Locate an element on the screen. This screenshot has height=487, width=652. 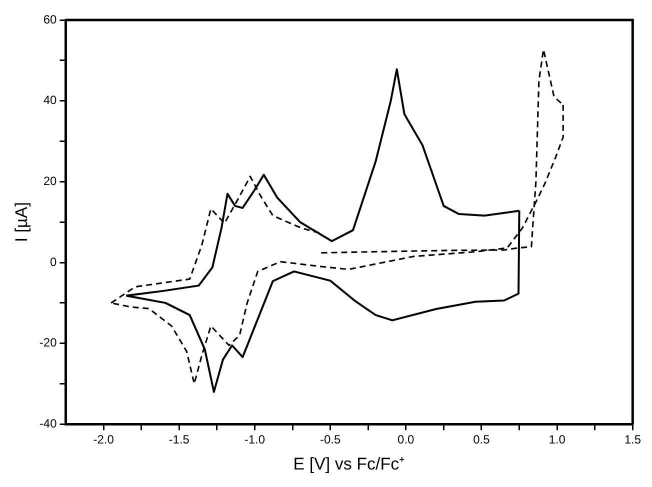
x-tick-label: 1.5 is located at coordinates (633, 439).